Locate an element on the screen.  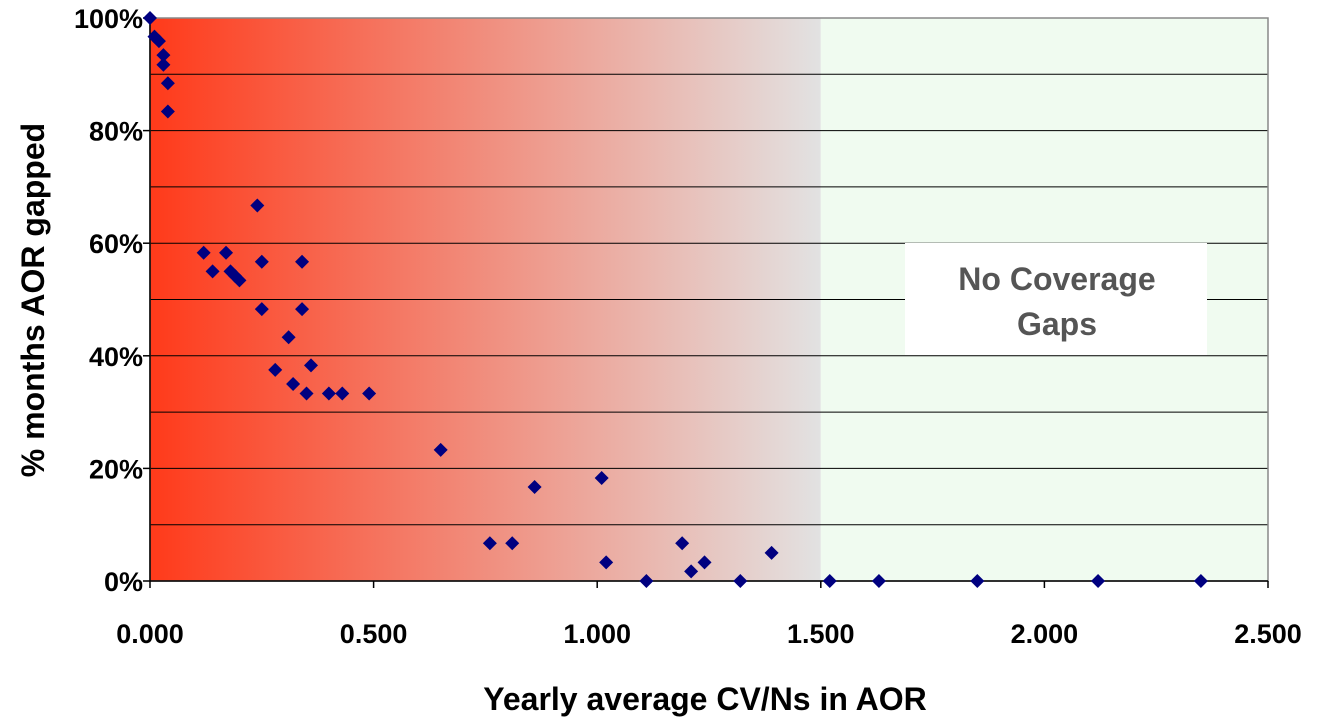
x-tick-label: 2.000 is located at coordinates (1045, 634).